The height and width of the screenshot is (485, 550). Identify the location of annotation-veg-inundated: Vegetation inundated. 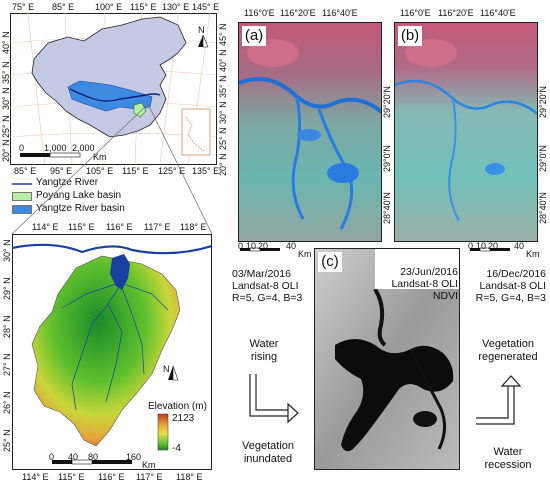
(268, 452).